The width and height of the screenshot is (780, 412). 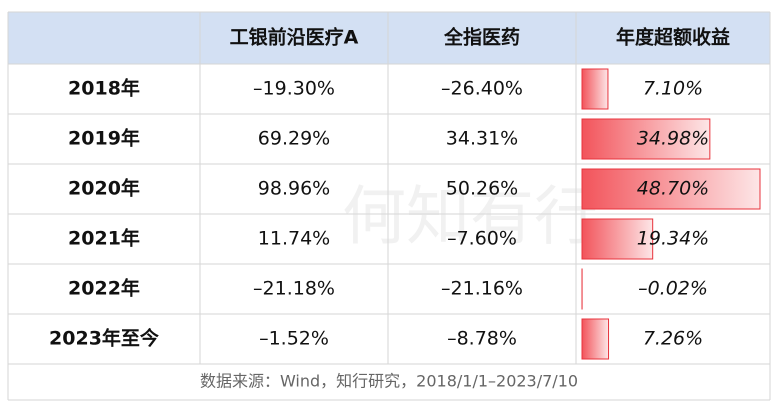 What do you see at coordinates (673, 339) in the screenshot?
I see `excess-cell: 7.26%` at bounding box center [673, 339].